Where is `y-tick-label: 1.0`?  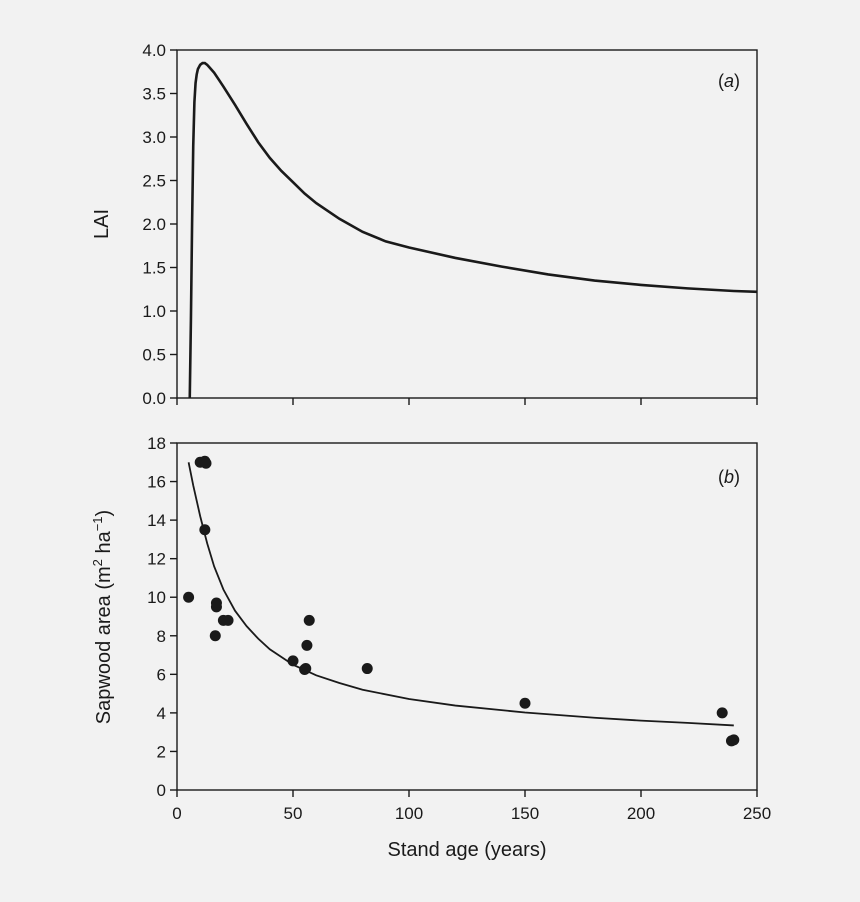 y-tick-label: 1.0 is located at coordinates (154, 311).